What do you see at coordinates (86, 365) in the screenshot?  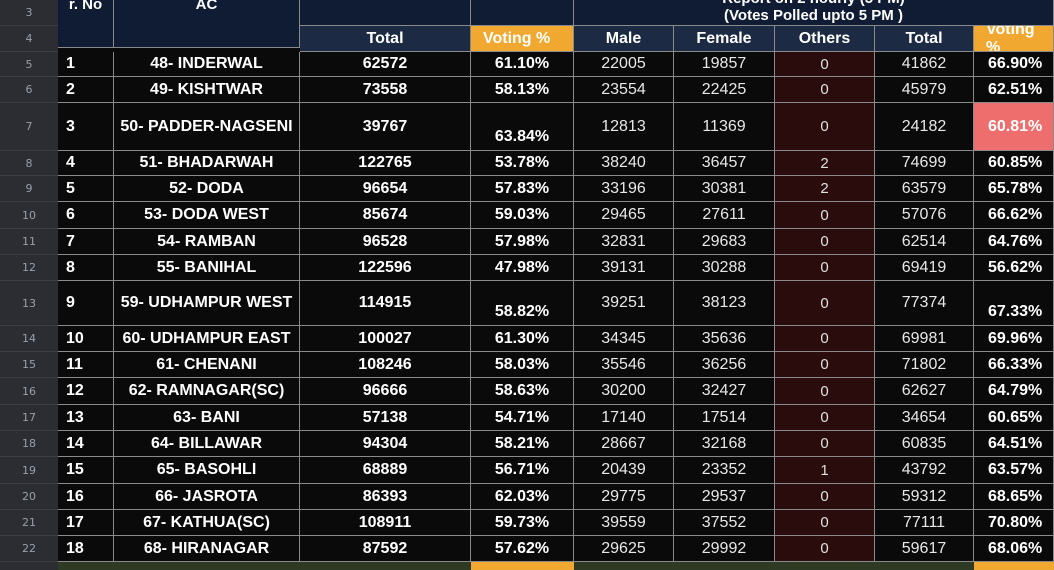 I see `cell-sr: 11` at bounding box center [86, 365].